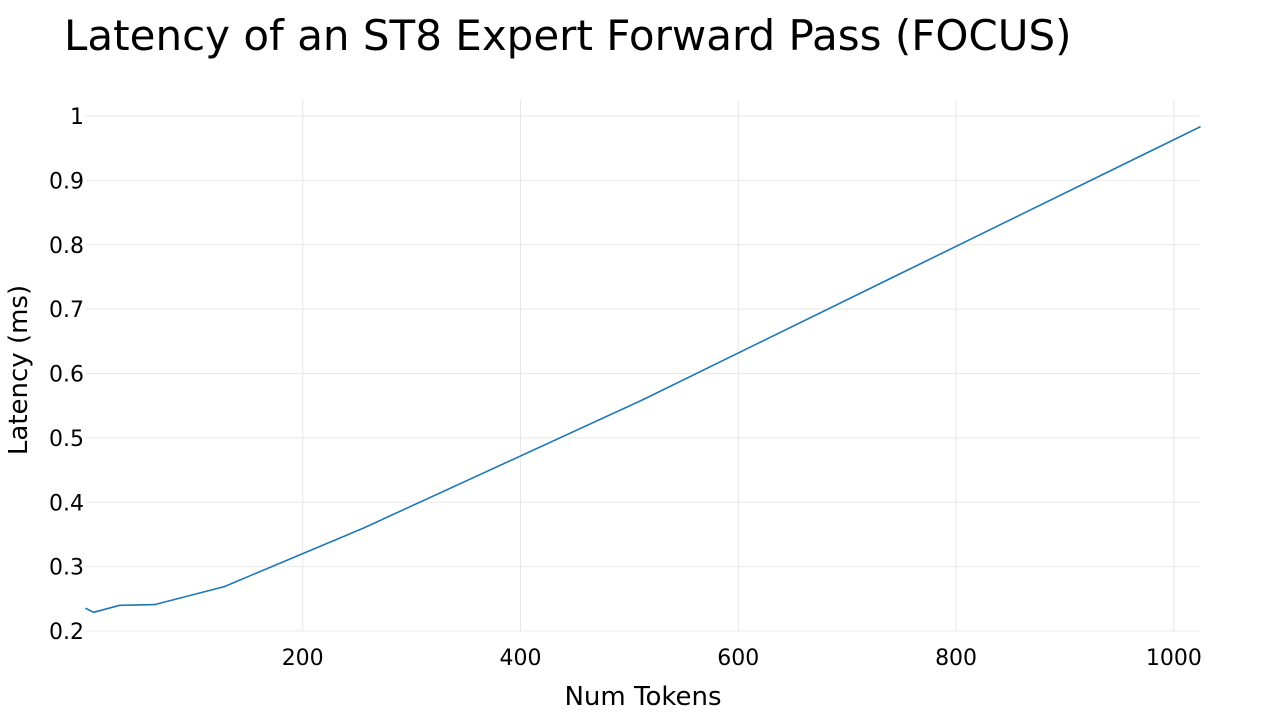 This screenshot has height=720, width=1280. I want to click on y-tick-label: 0.6, so click(66, 375).